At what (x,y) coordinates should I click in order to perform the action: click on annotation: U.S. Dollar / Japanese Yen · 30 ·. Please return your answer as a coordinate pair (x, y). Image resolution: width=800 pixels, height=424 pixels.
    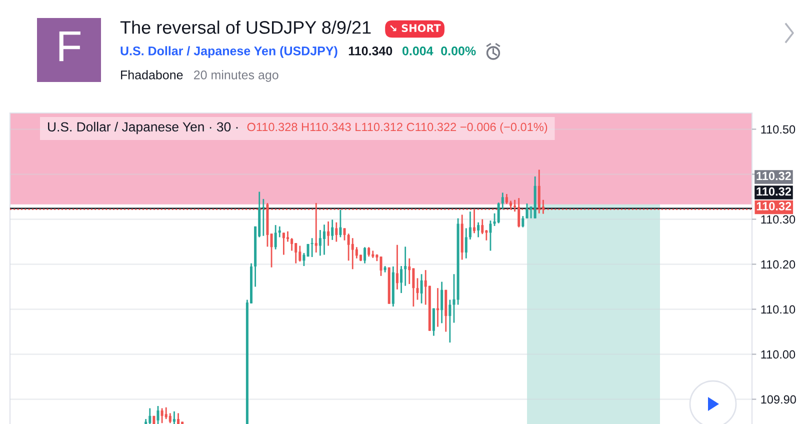
    Looking at the image, I should click on (143, 128).